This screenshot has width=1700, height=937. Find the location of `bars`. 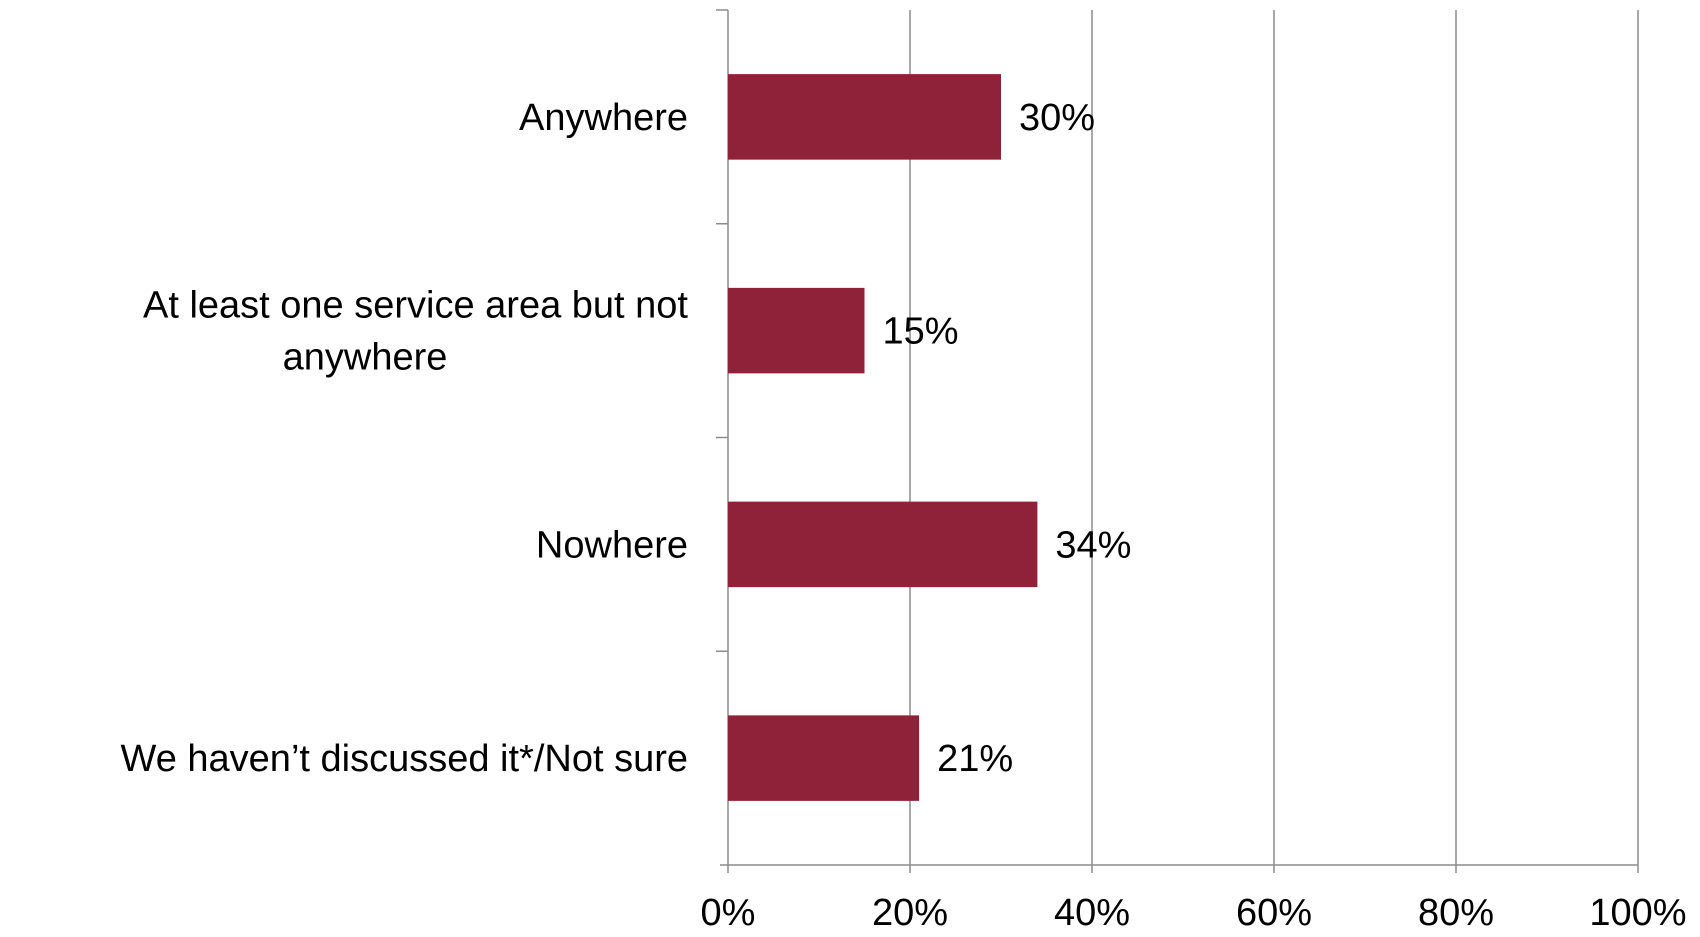

bars is located at coordinates (883, 437).